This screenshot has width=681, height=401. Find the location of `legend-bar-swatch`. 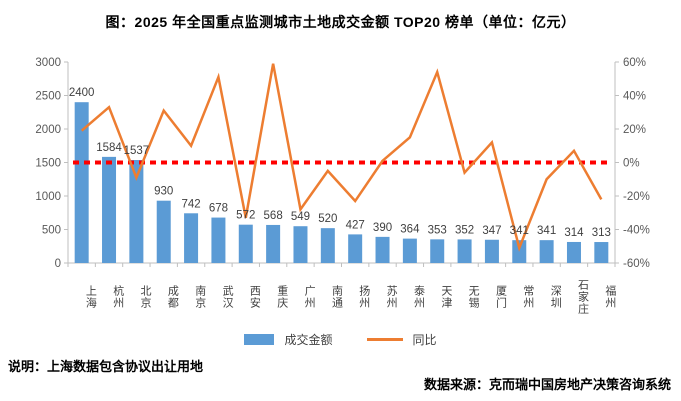

legend-bar-swatch is located at coordinates (259, 339).